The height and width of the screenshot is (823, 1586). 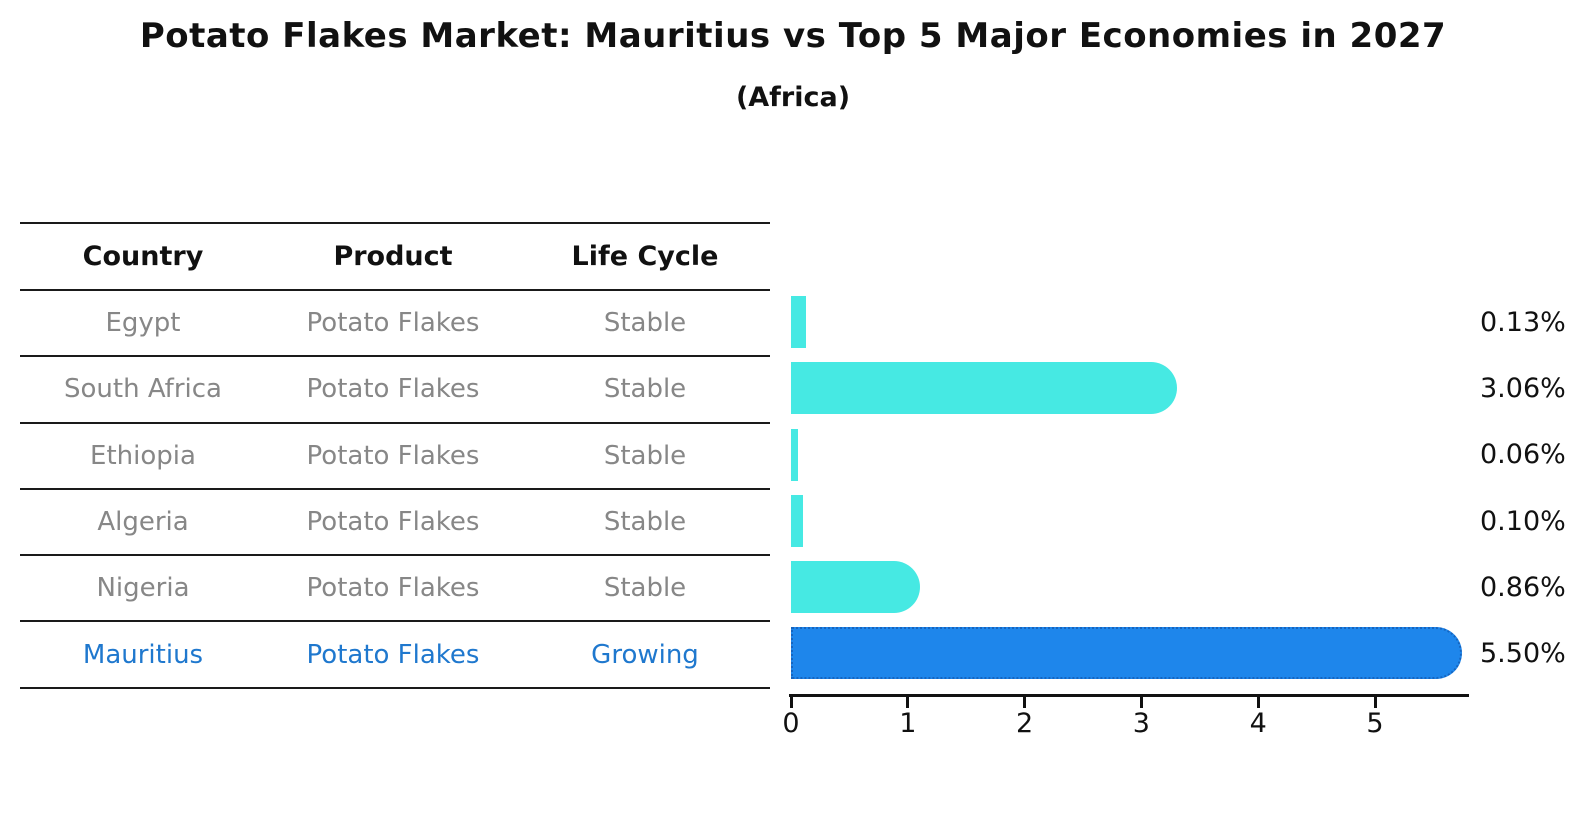 I want to click on table-row: Nigeria Potato Flakes Stable, so click(x=395, y=589).